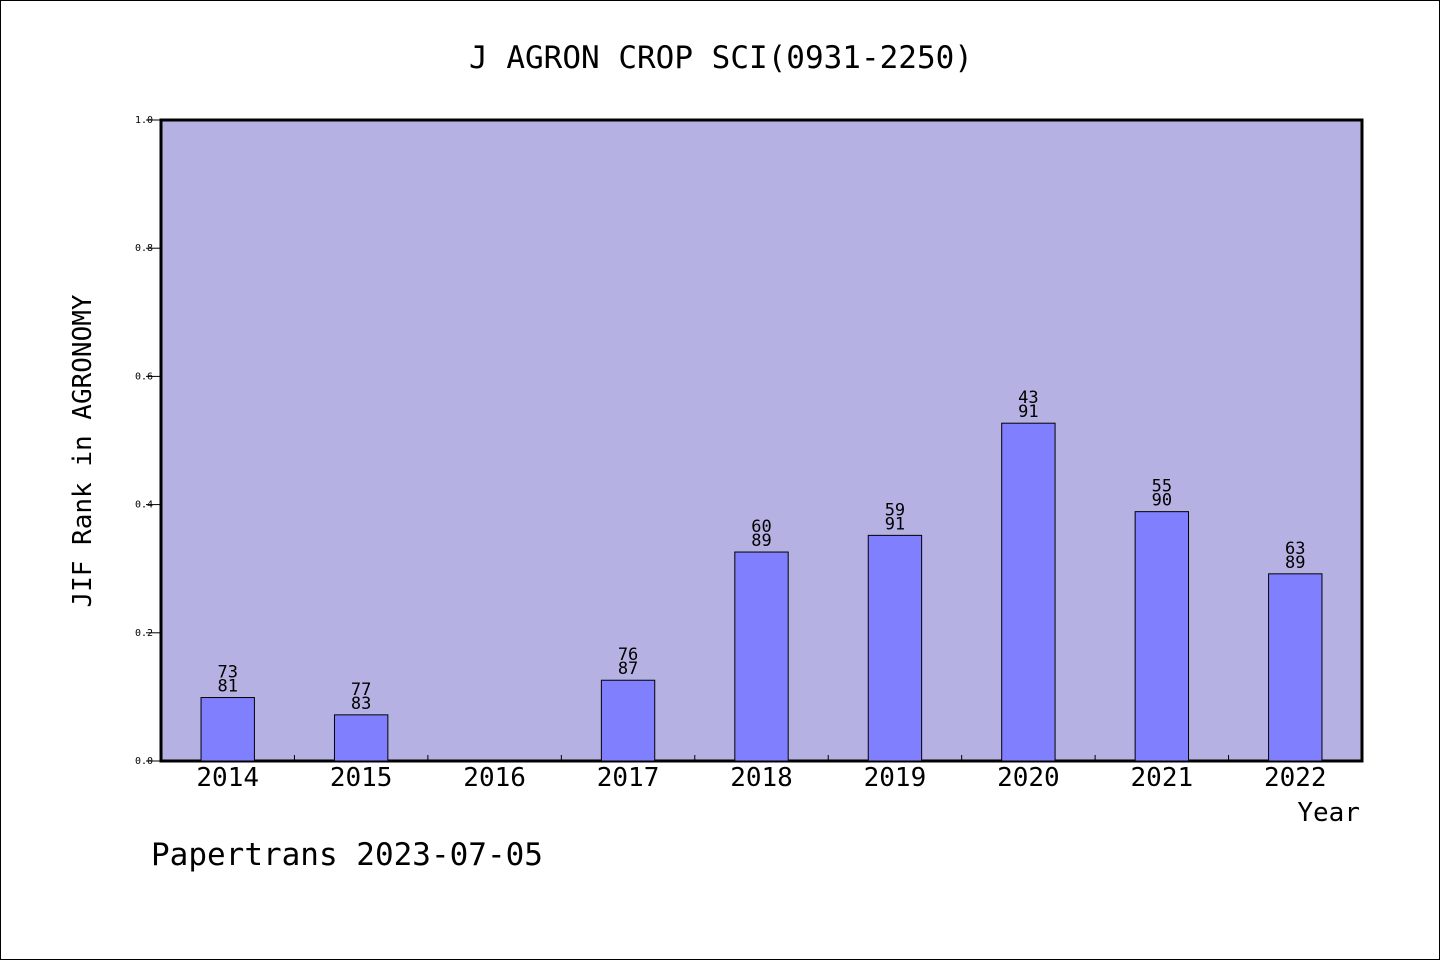 The height and width of the screenshot is (960, 1440). Describe the element at coordinates (1295, 778) in the screenshot. I see `x-tick-label: 2022` at that location.